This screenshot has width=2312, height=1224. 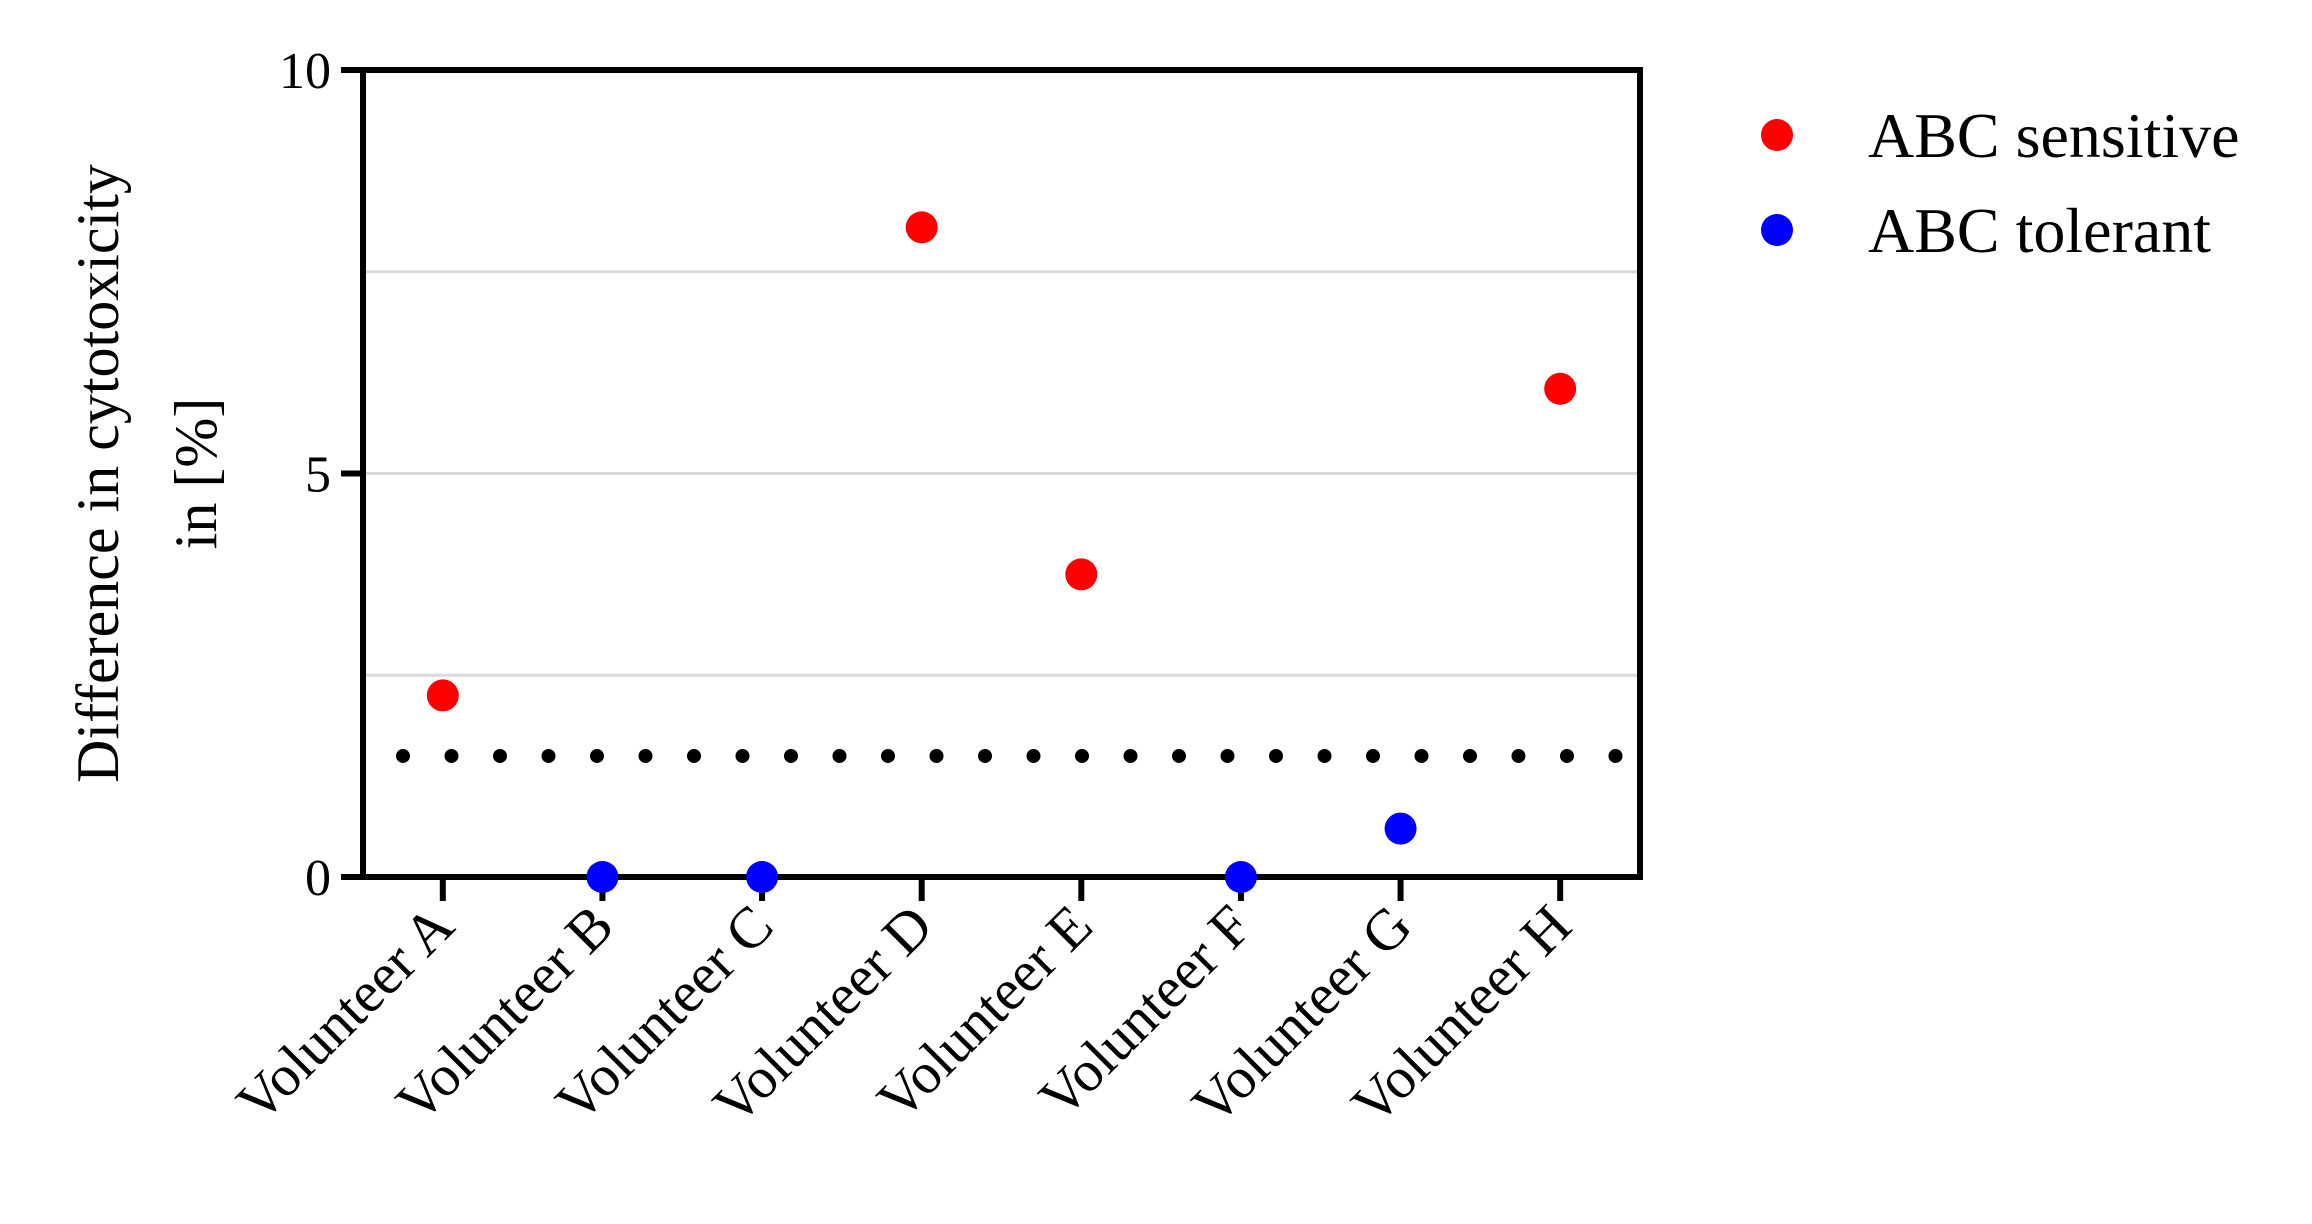 What do you see at coordinates (2039, 230) in the screenshot?
I see `legend-label: ABC tolerant` at bounding box center [2039, 230].